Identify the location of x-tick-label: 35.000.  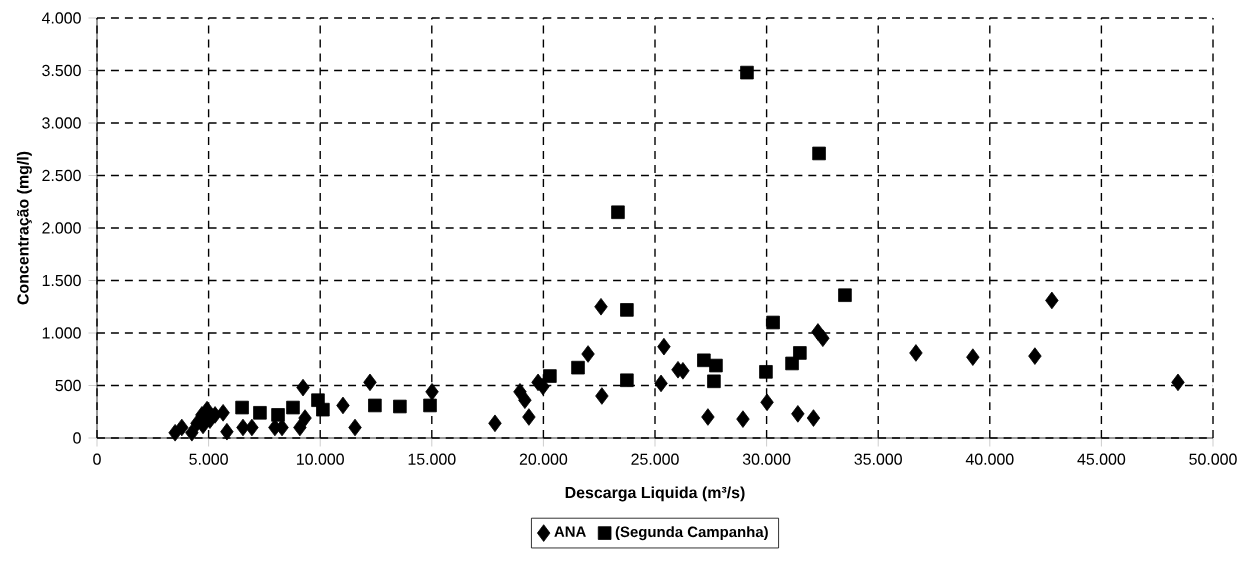
(878, 459).